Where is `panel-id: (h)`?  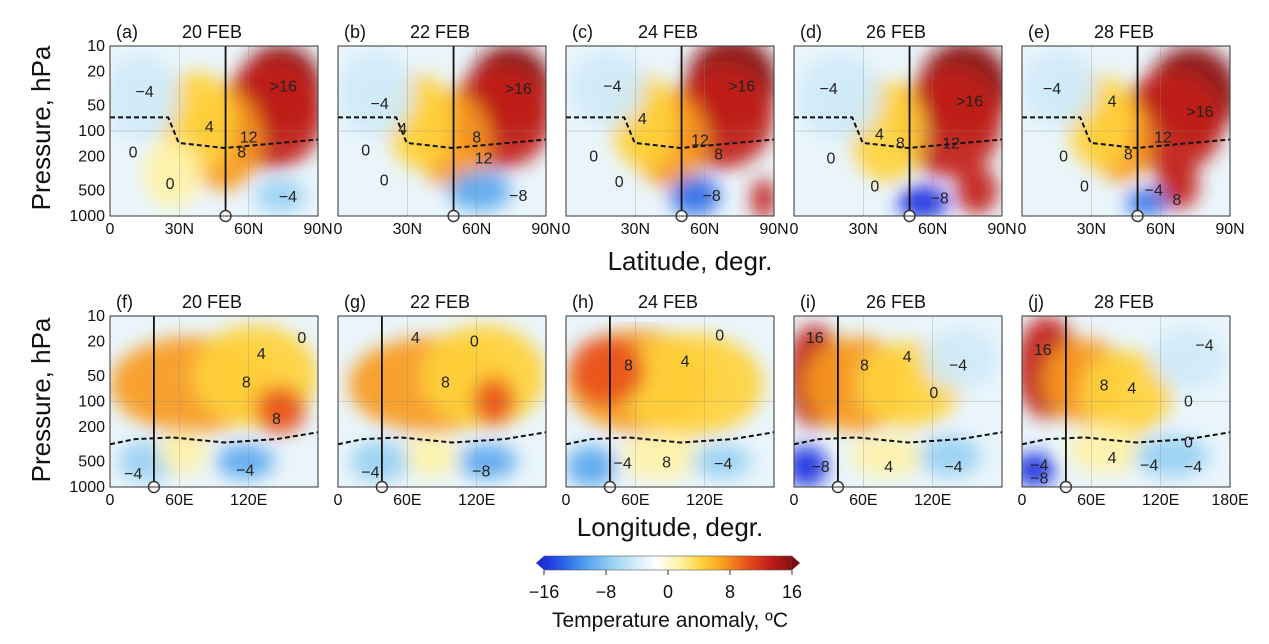
panel-id: (h) is located at coordinates (583, 302).